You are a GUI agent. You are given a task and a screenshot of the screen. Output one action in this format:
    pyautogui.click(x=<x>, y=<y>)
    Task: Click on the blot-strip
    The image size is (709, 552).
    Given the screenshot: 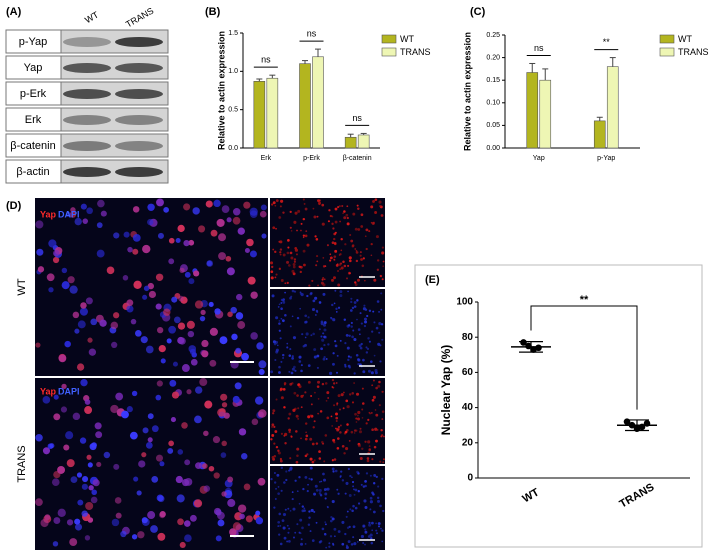 What is the action you would take?
    pyautogui.click(x=114, y=93)
    